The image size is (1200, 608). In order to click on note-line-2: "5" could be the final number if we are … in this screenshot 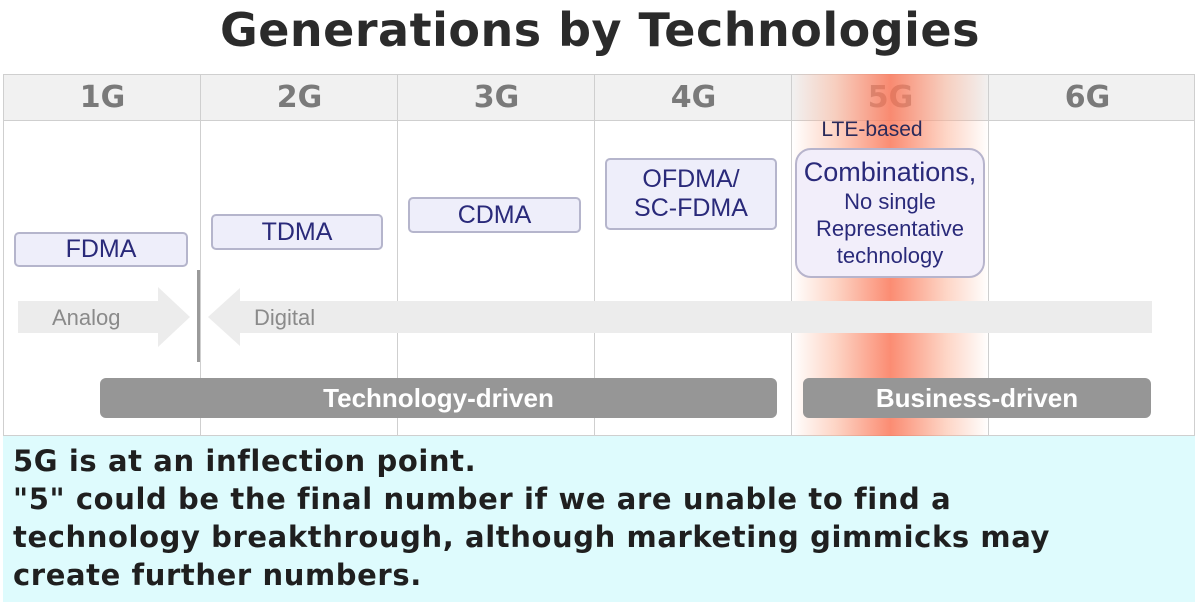, I will do `click(482, 499)`.